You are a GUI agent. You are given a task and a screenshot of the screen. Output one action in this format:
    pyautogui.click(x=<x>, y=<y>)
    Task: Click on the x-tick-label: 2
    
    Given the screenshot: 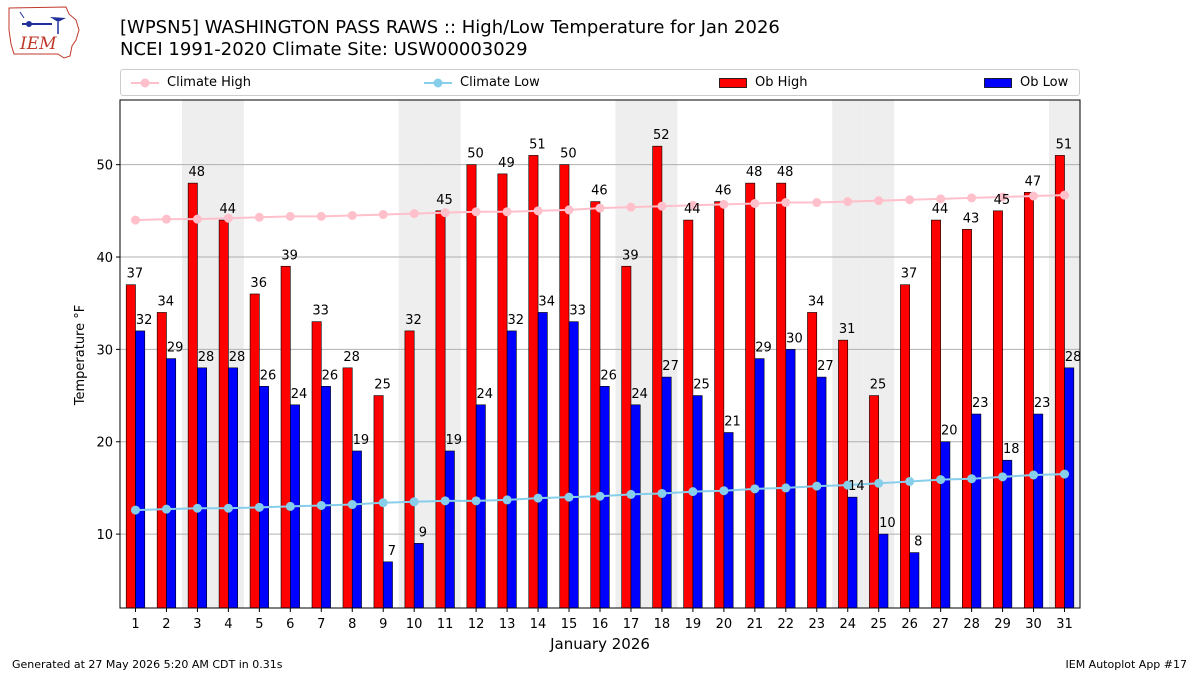 What is the action you would take?
    pyautogui.click(x=166, y=624)
    